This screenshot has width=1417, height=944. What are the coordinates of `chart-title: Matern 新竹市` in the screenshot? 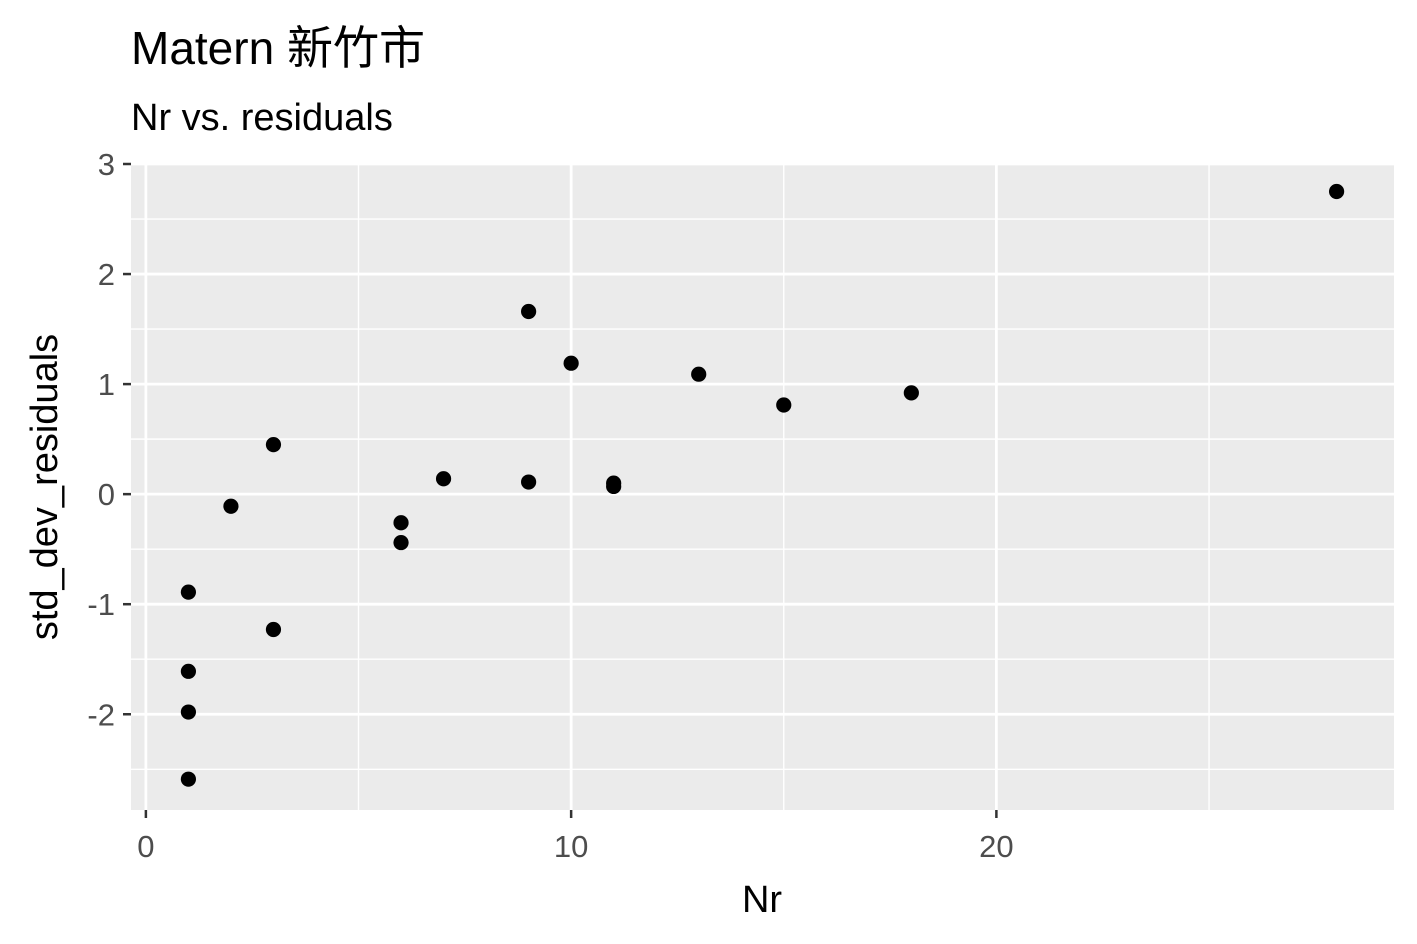 It's located at (278, 48).